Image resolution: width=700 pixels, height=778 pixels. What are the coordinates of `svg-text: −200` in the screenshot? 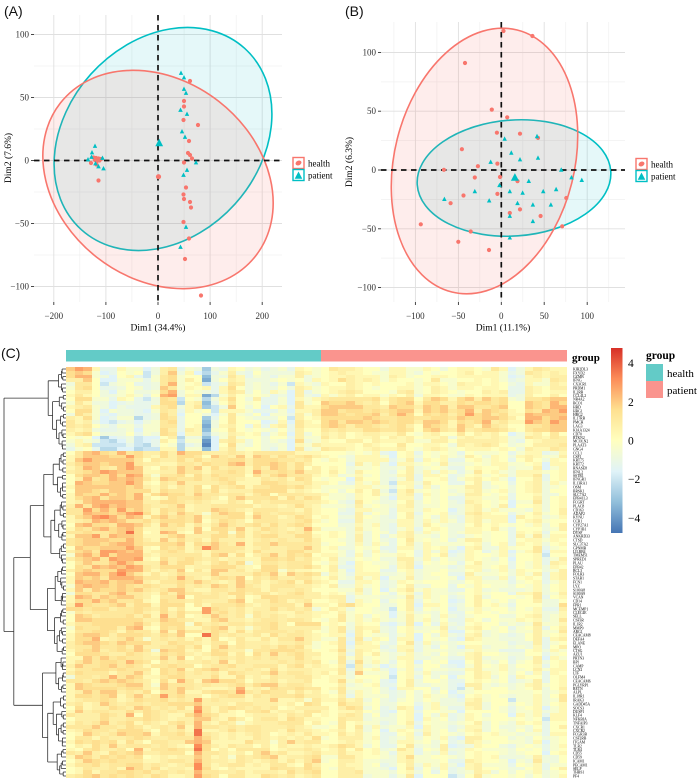 It's located at (54, 316).